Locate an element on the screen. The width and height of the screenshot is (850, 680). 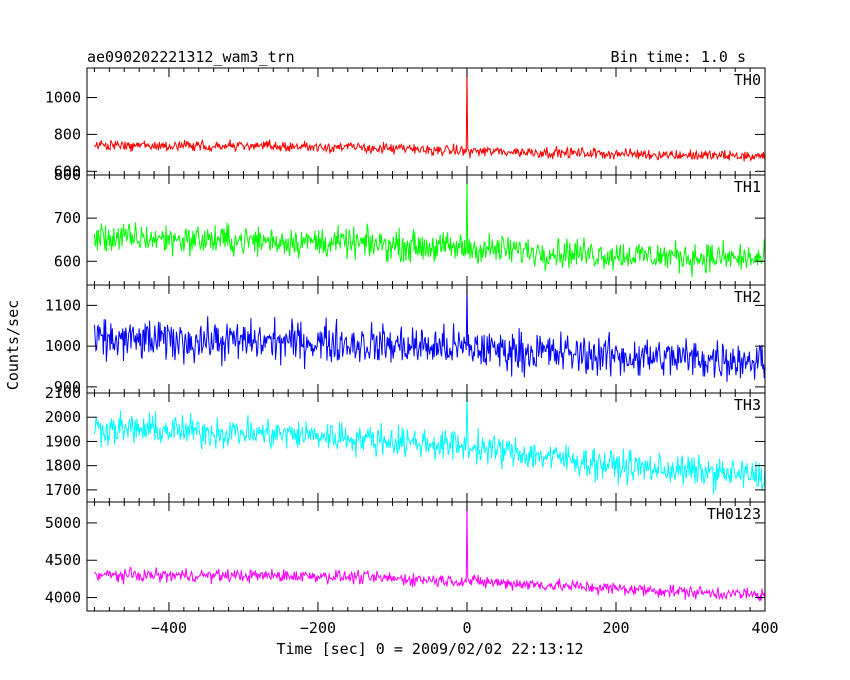
series-line-th0 is located at coordinates (430, 114).